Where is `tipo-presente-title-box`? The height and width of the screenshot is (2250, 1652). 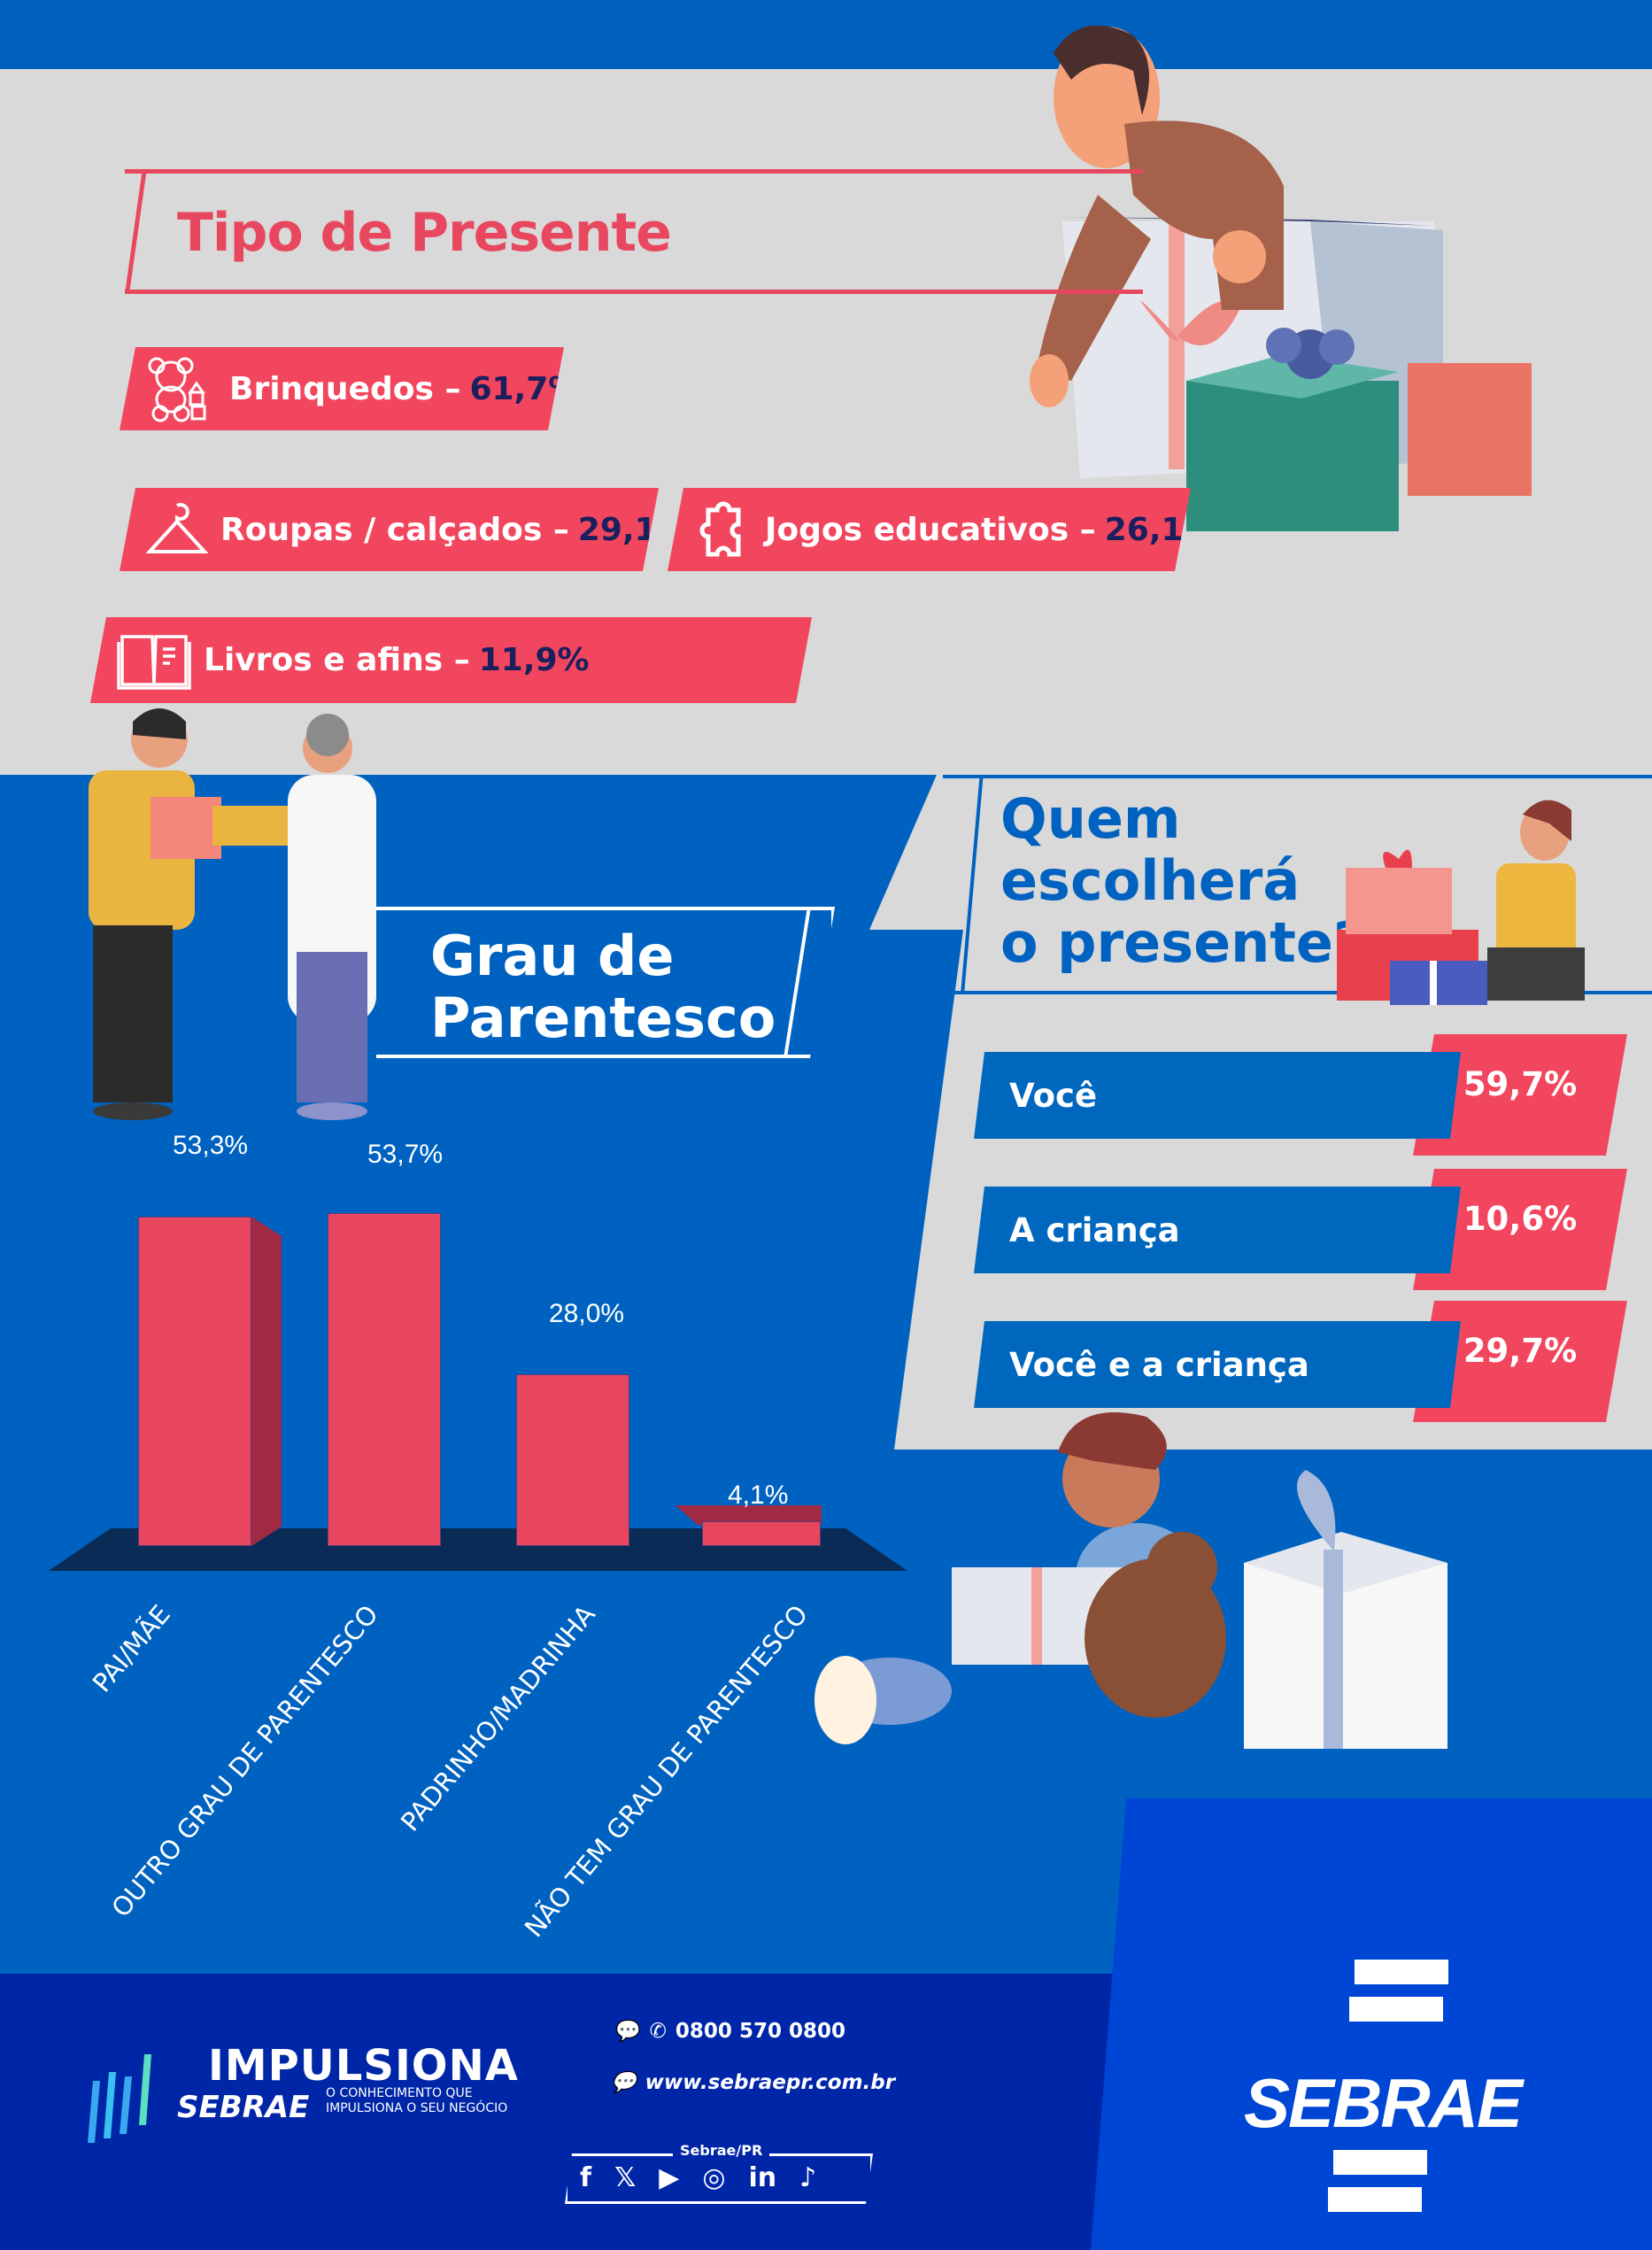
tipo-presente-title-box is located at coordinates (634, 232).